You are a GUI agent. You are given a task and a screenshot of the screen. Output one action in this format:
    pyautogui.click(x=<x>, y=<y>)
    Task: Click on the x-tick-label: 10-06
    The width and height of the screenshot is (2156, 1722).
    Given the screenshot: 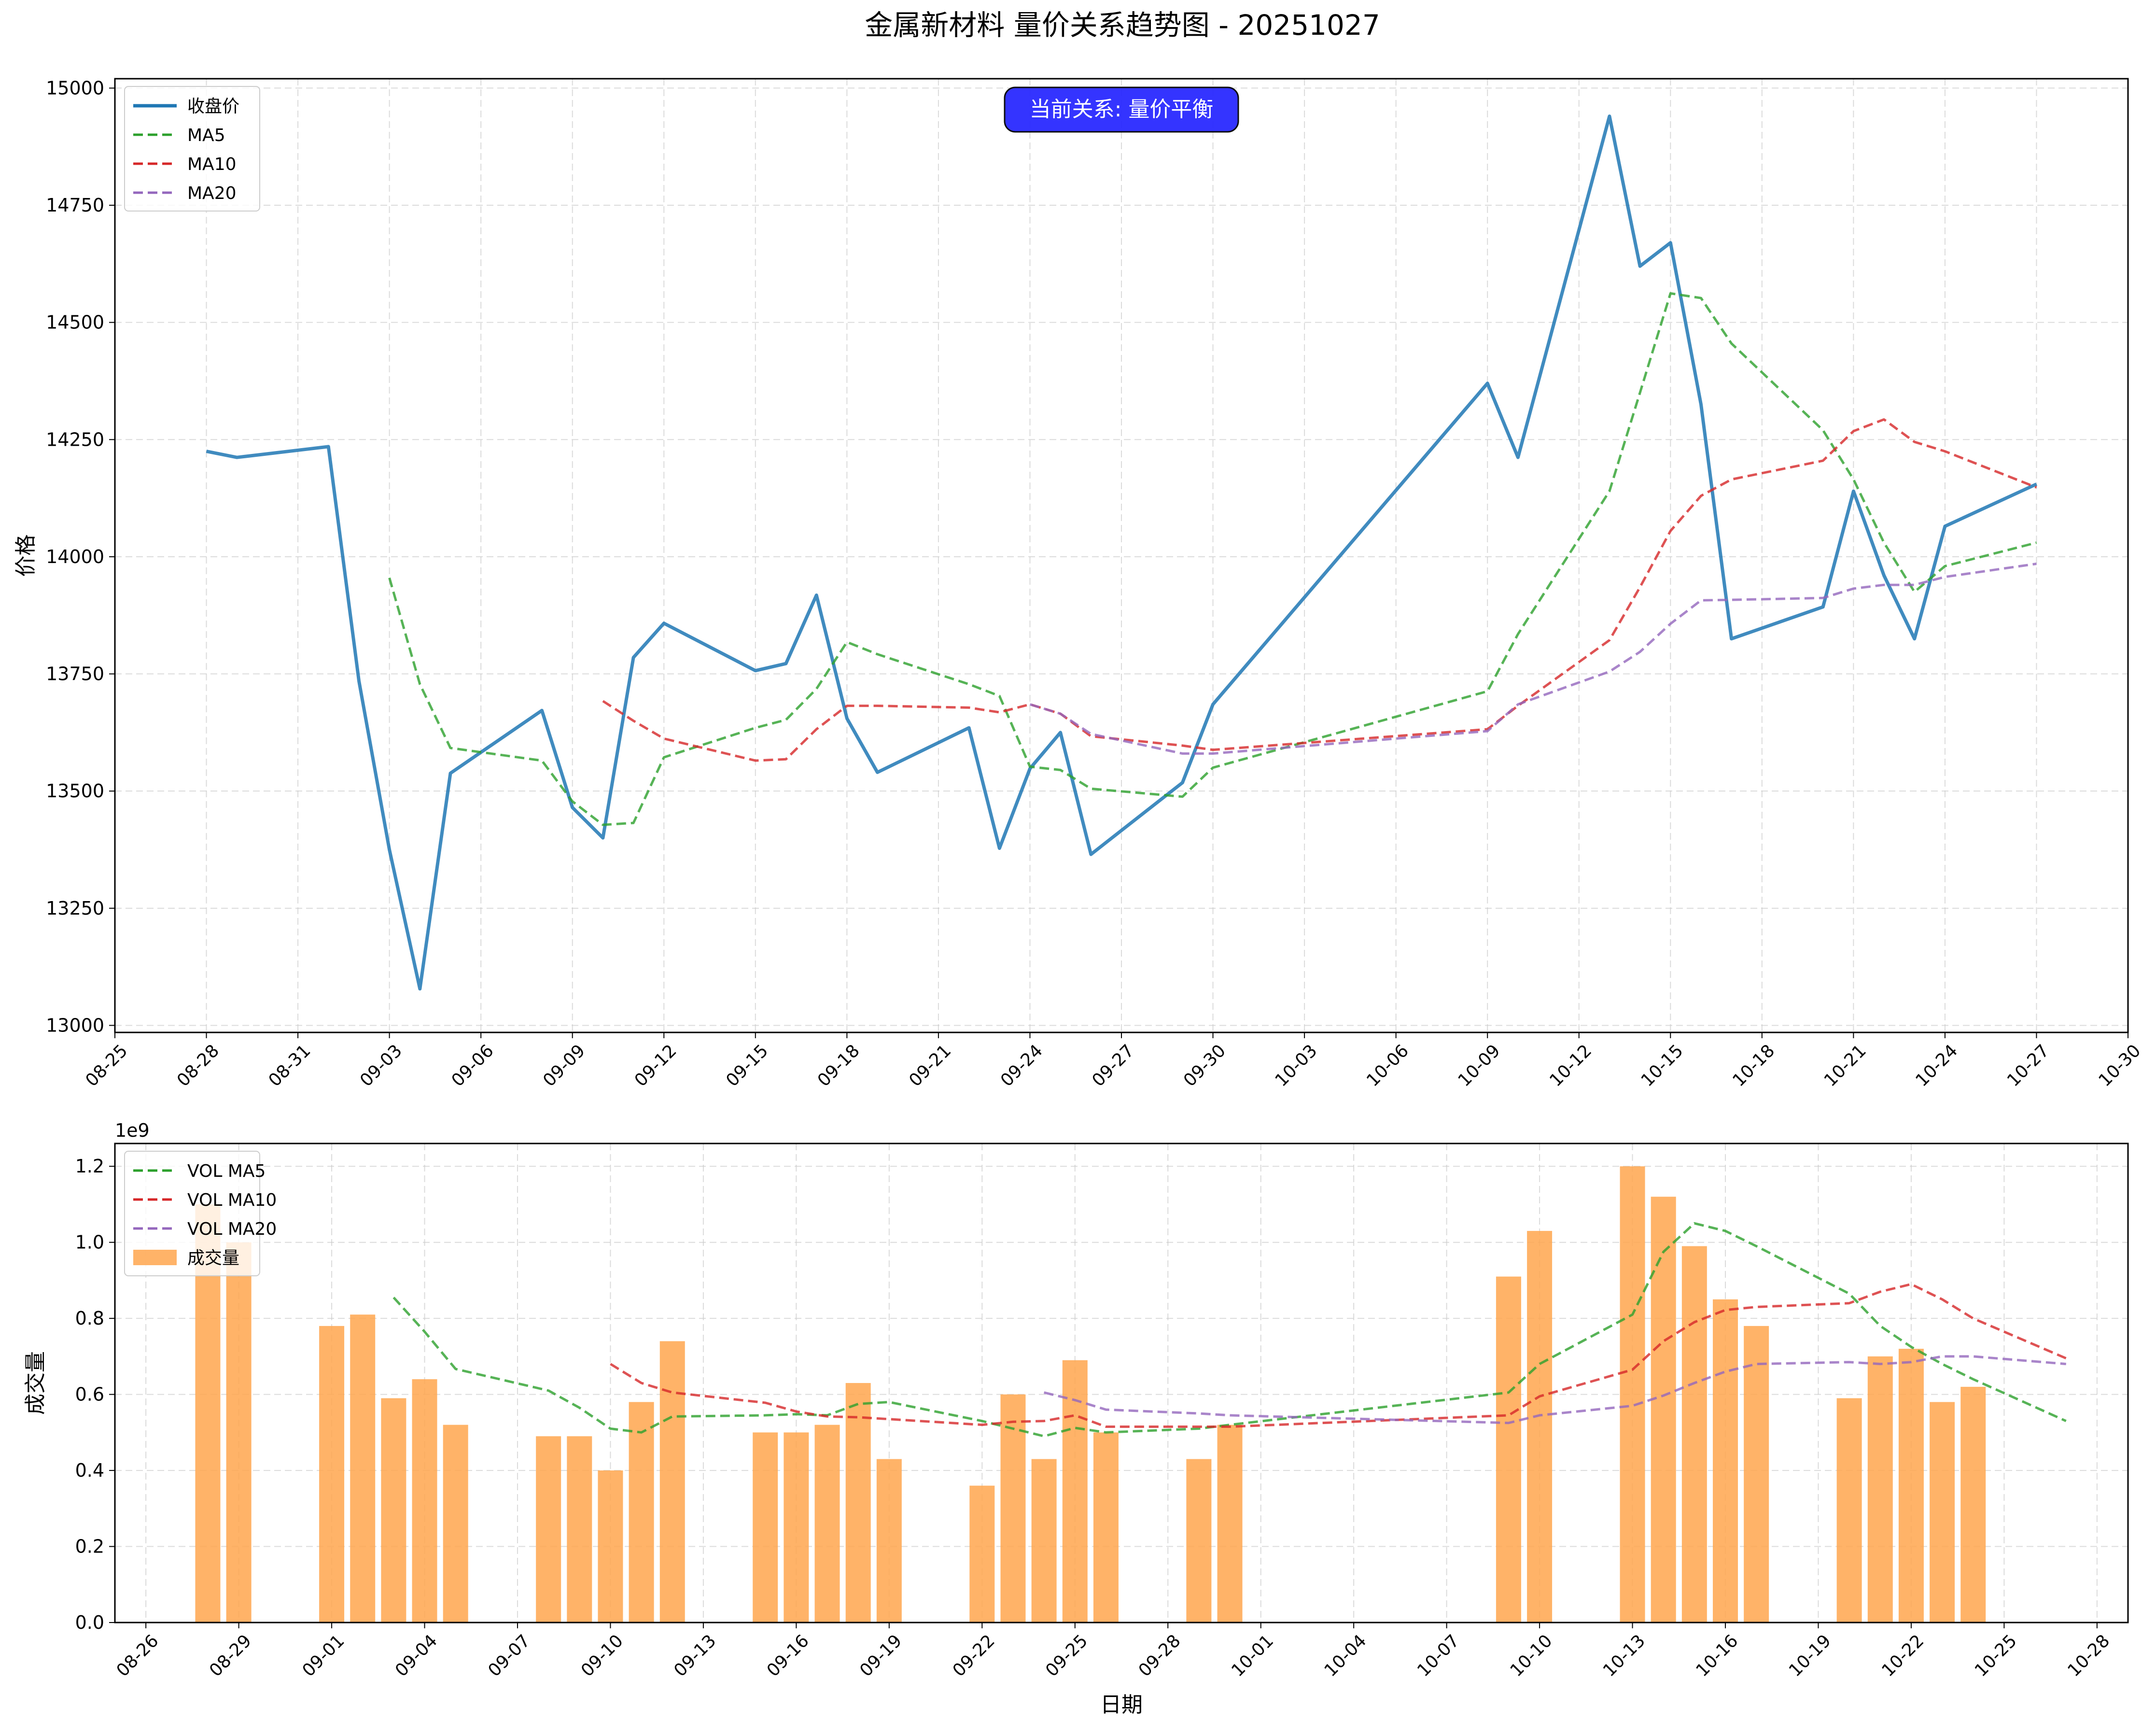 What is the action you would take?
    pyautogui.click(x=1388, y=1065)
    